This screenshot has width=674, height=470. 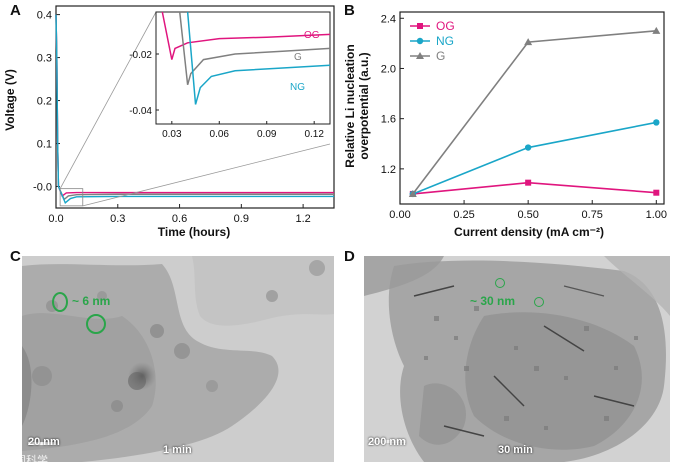 I want to click on chart-b-xtick-label: 1.00, so click(x=656, y=215).